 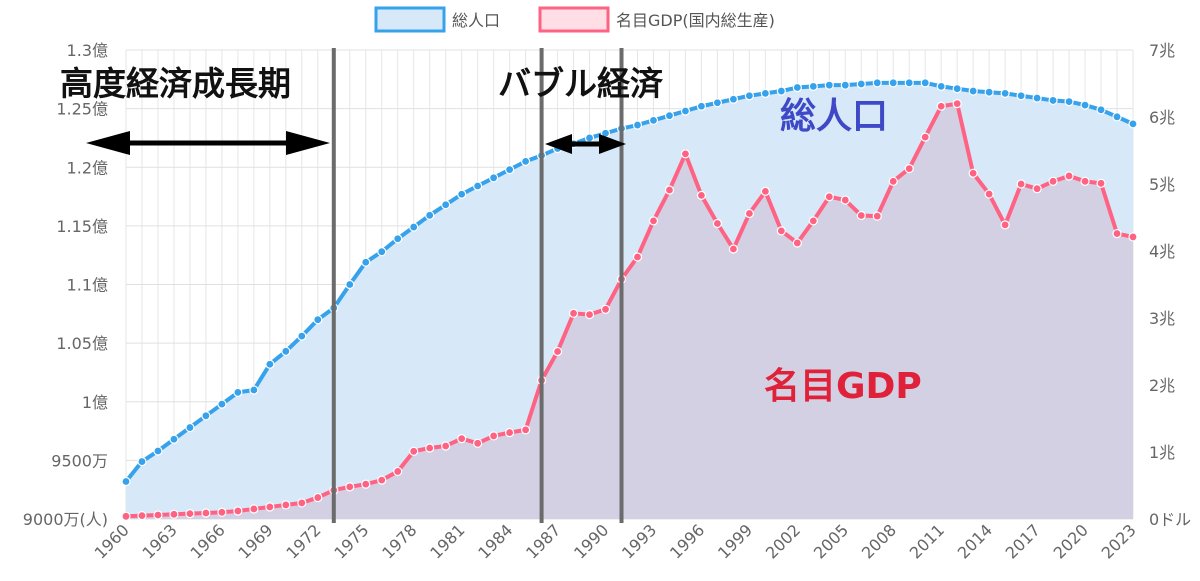 I want to click on legend-item-population: 総人口, so click(x=437, y=19).